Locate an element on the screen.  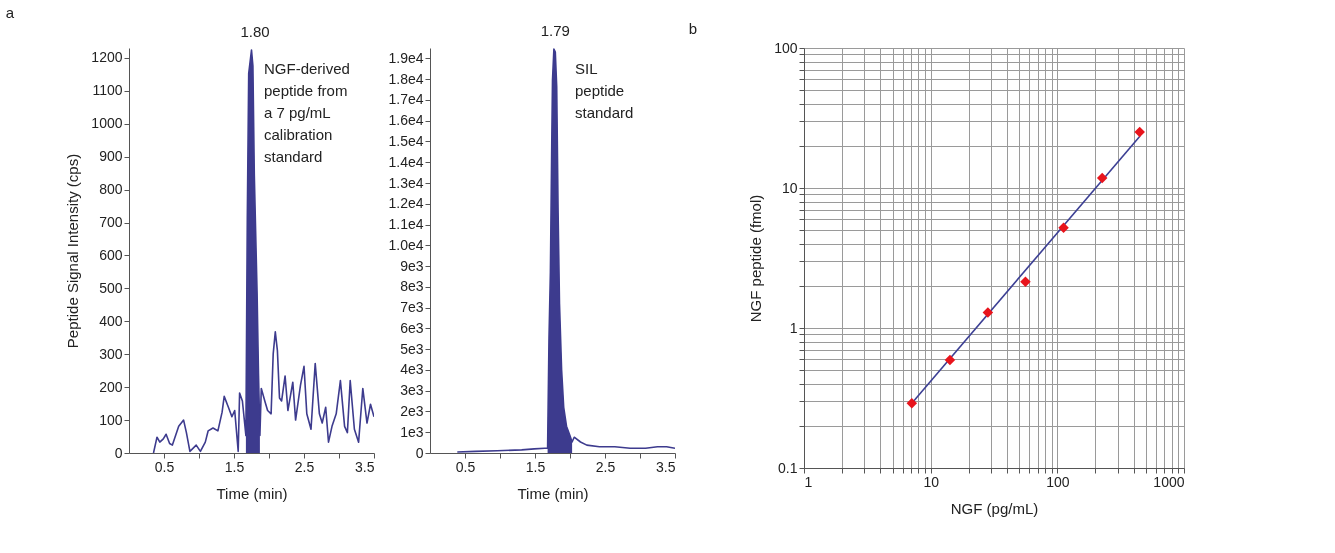
y-tick-label: 800 is located at coordinates (111, 189).